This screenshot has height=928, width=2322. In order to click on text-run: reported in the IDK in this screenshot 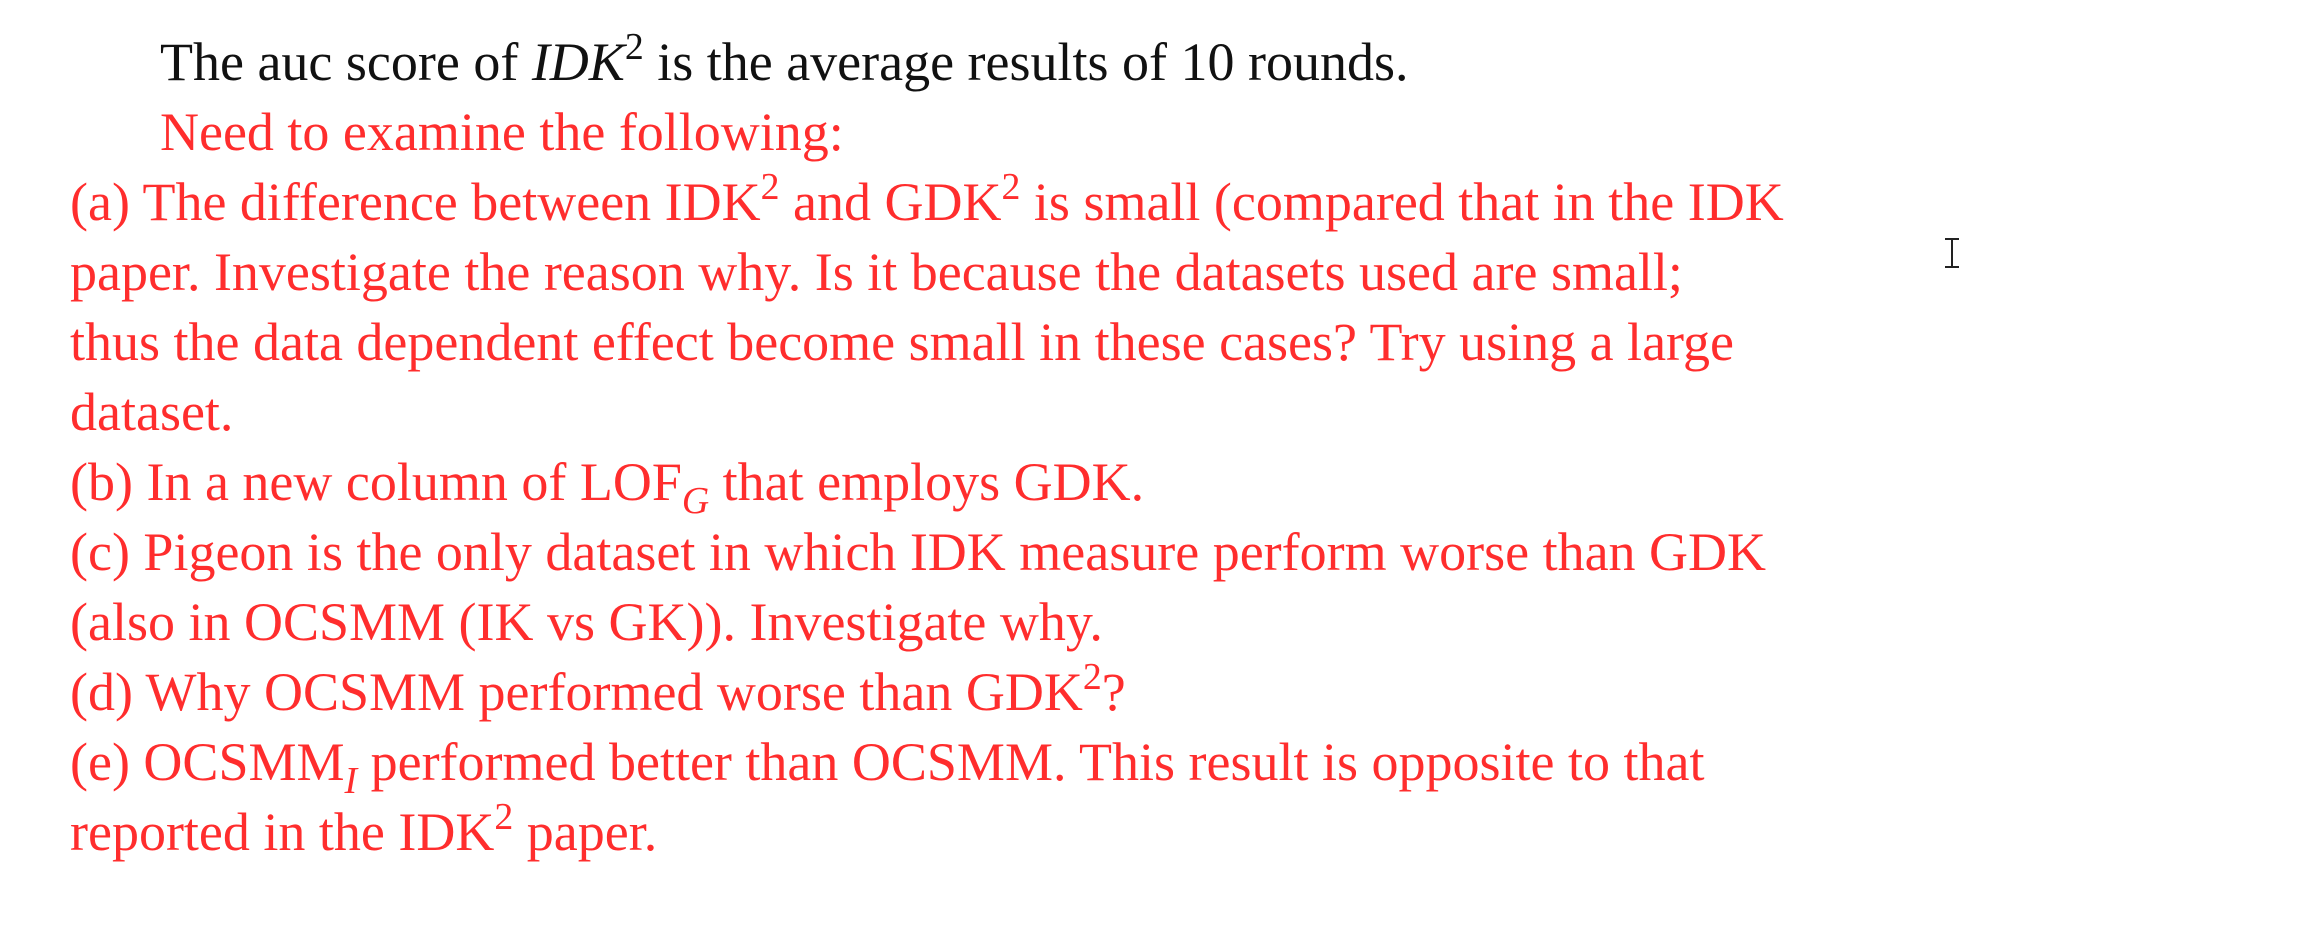, I will do `click(282, 832)`.